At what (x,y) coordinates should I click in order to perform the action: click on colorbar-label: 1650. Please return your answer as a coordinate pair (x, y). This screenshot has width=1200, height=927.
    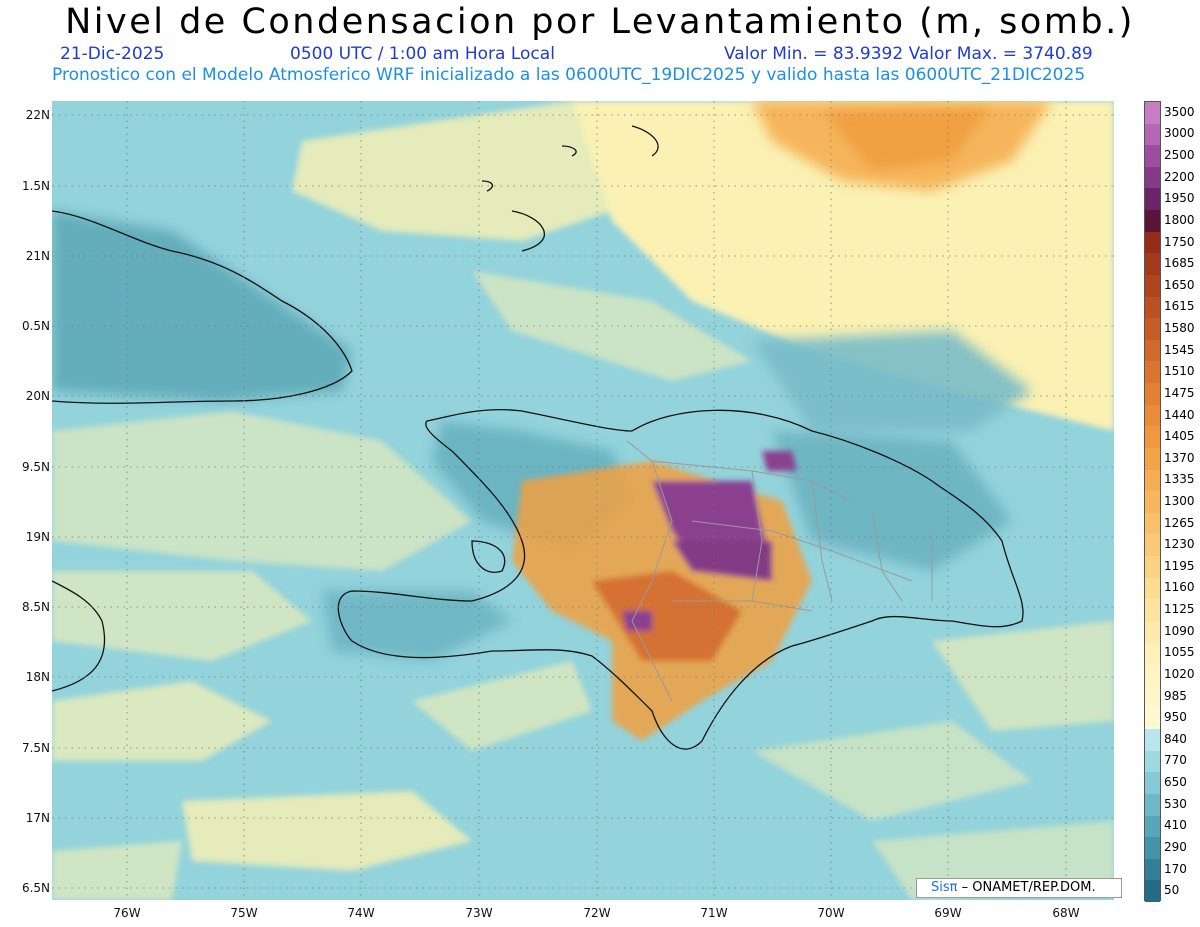
    Looking at the image, I should click on (1179, 284).